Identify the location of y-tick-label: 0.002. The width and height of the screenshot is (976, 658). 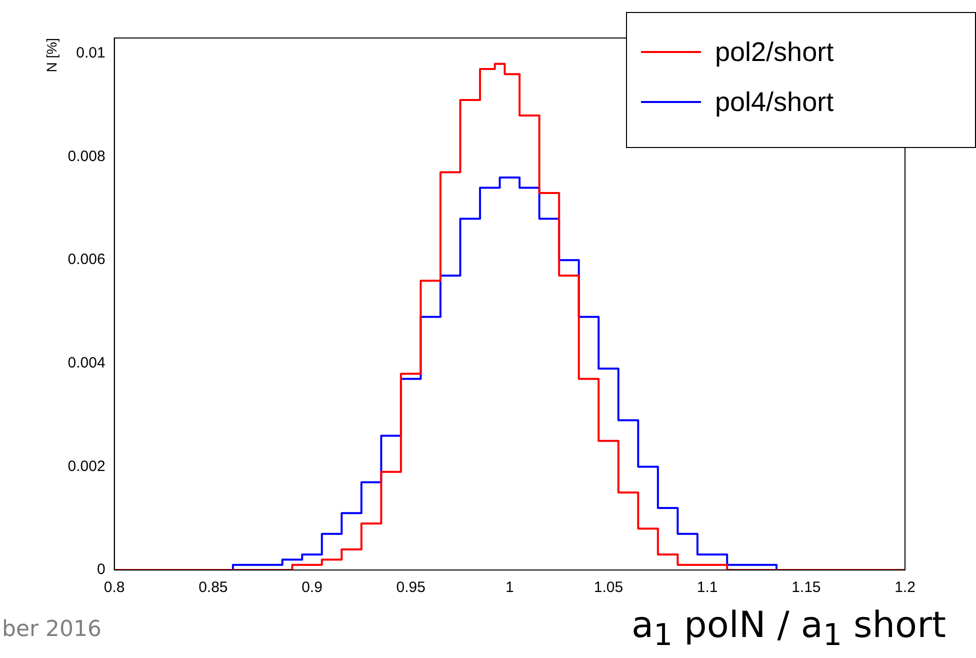
(87, 466).